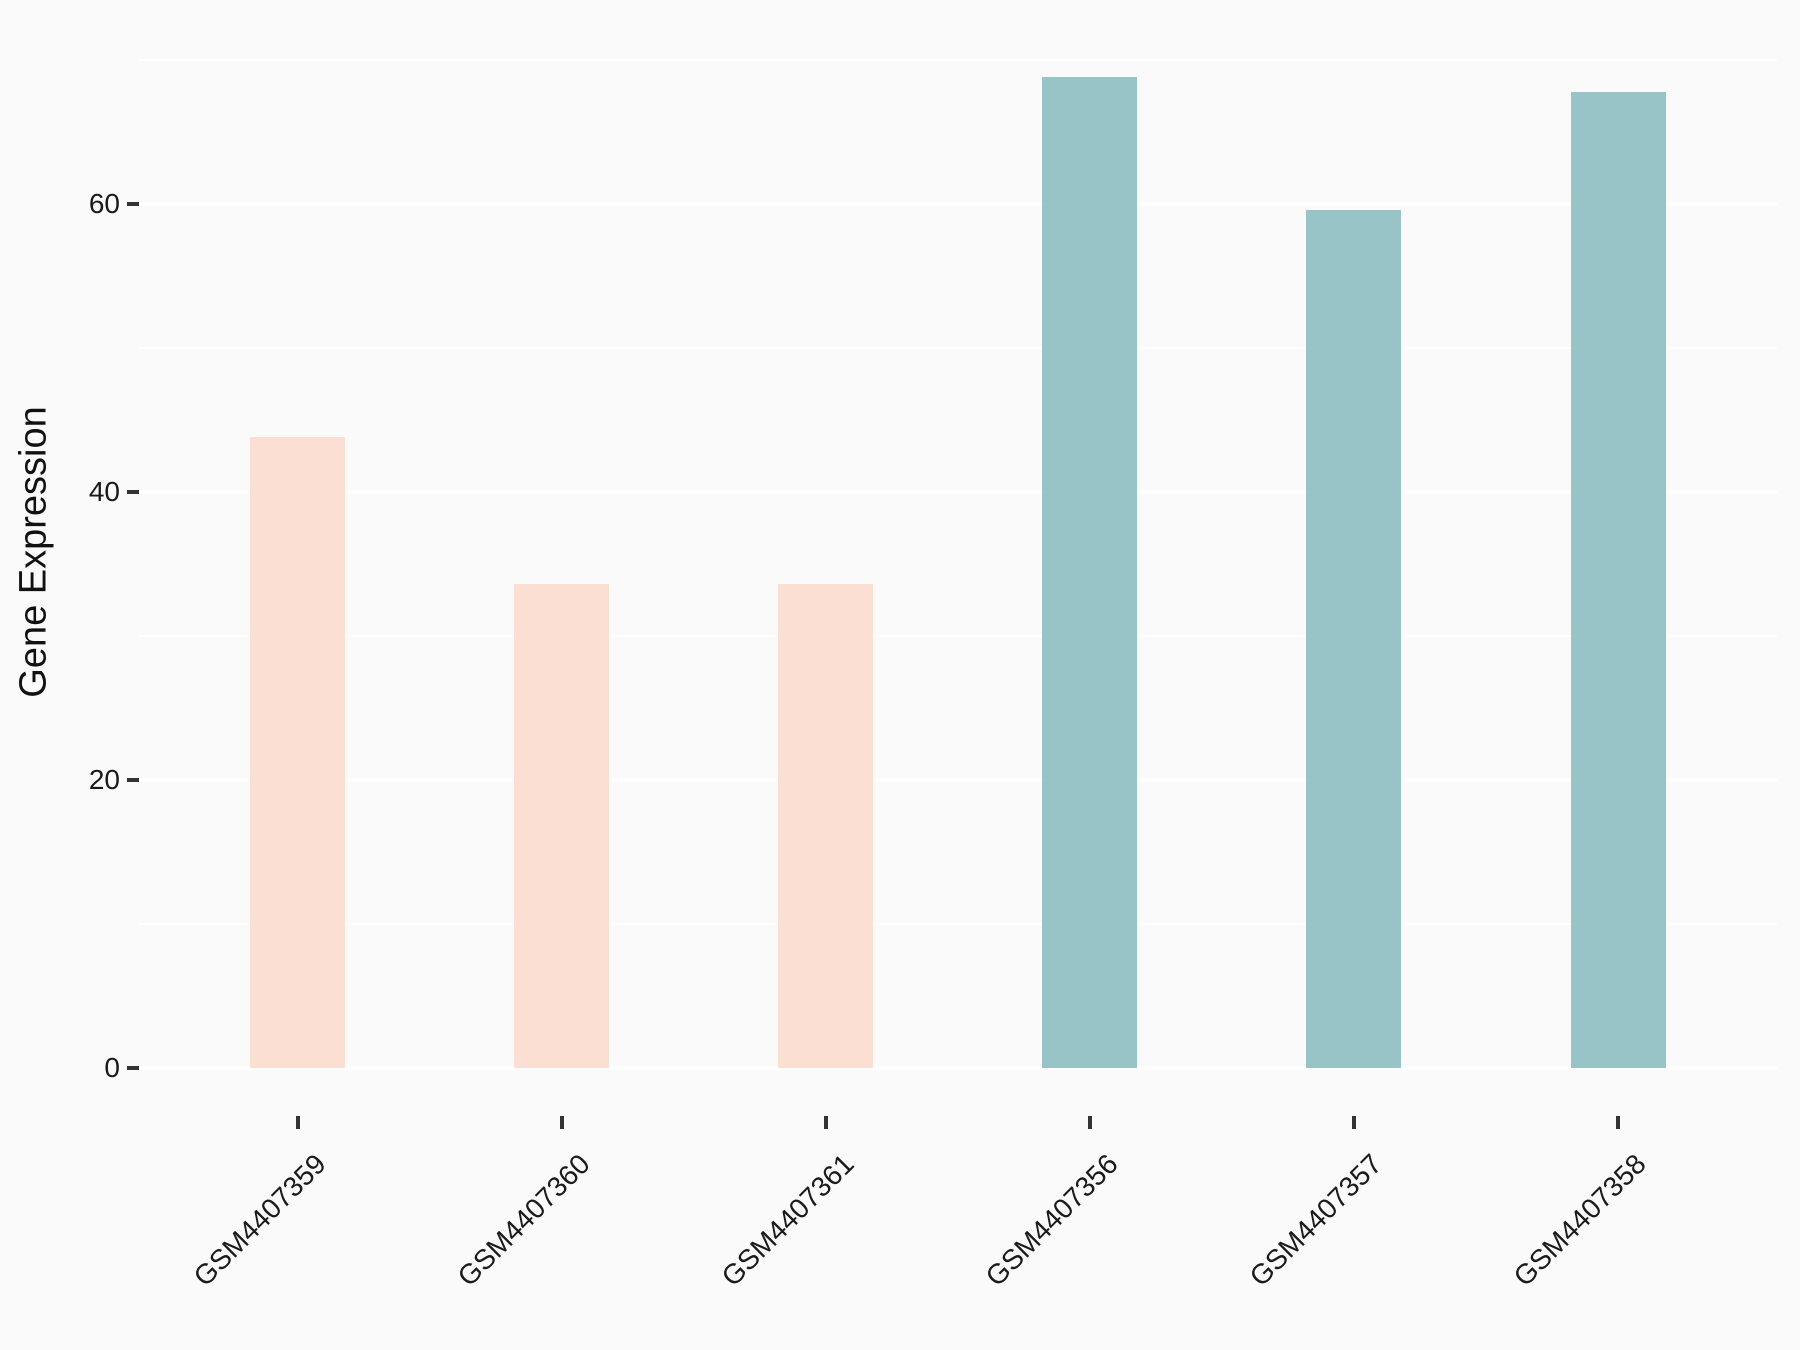 This screenshot has width=1800, height=1350. Describe the element at coordinates (787, 1220) in the screenshot. I see `x-tick-label-GSM4407361: GSM4407361` at that location.